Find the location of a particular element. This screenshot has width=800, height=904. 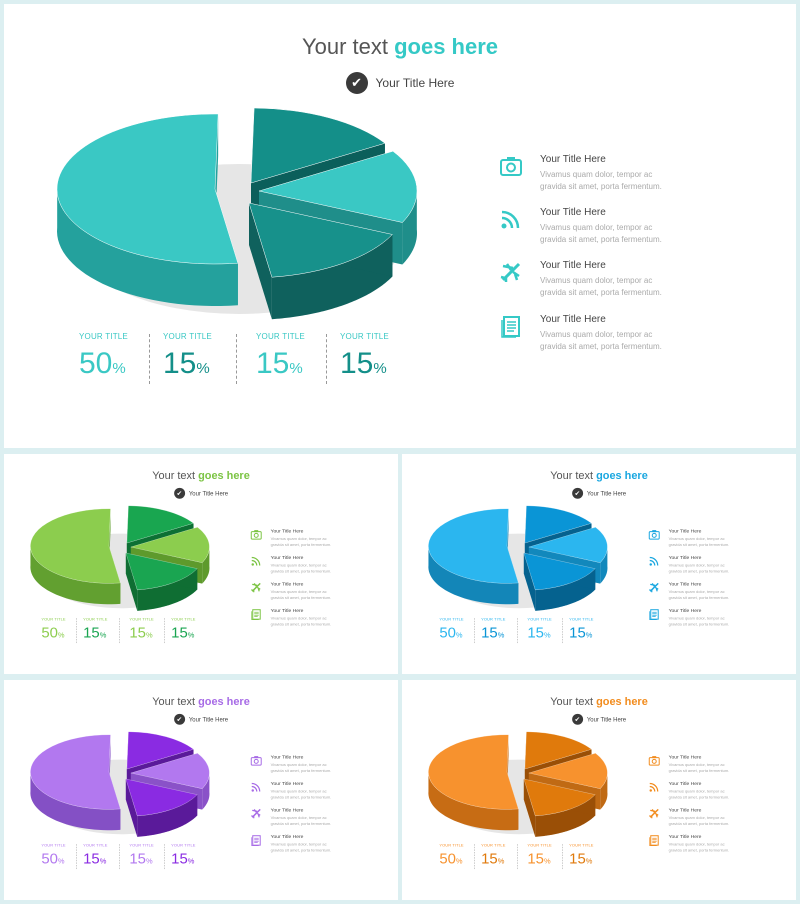

document-icon is located at coordinates (654, 841).